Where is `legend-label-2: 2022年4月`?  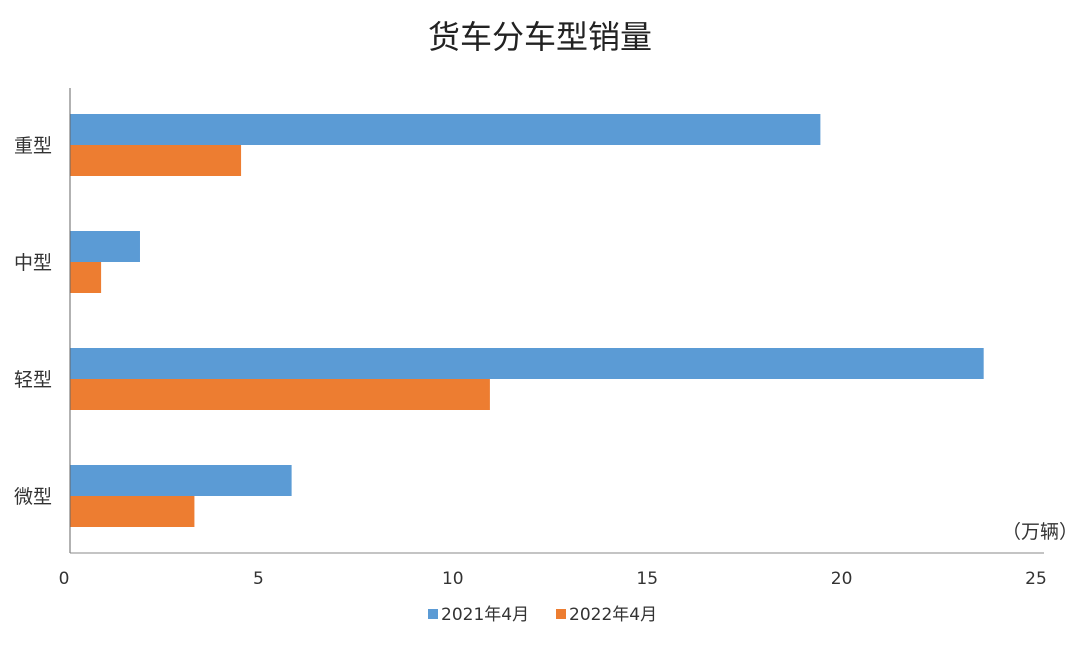
legend-label-2: 2022年4月 is located at coordinates (613, 615).